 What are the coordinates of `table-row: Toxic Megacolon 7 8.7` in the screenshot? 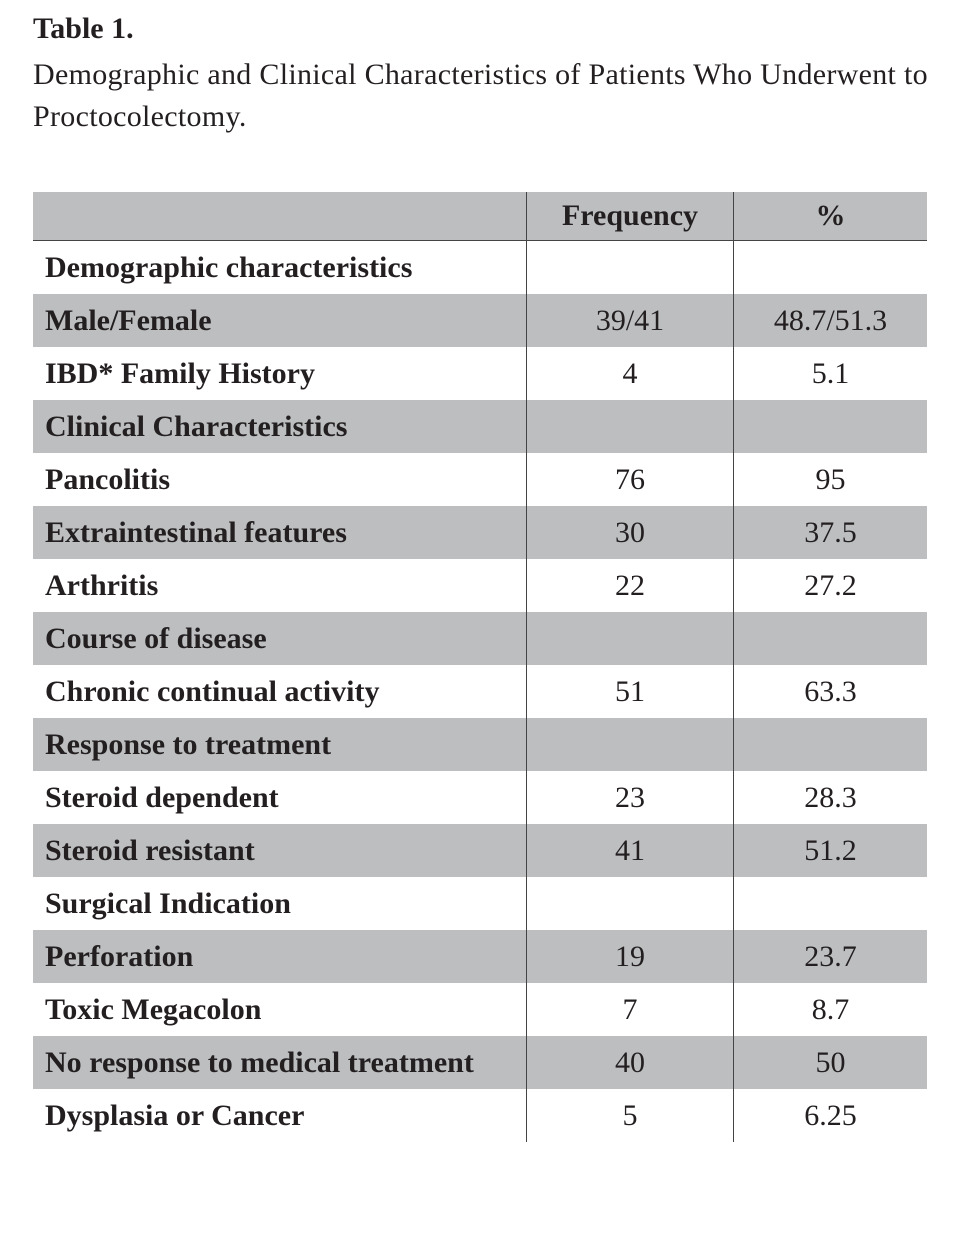 It's located at (480, 1009).